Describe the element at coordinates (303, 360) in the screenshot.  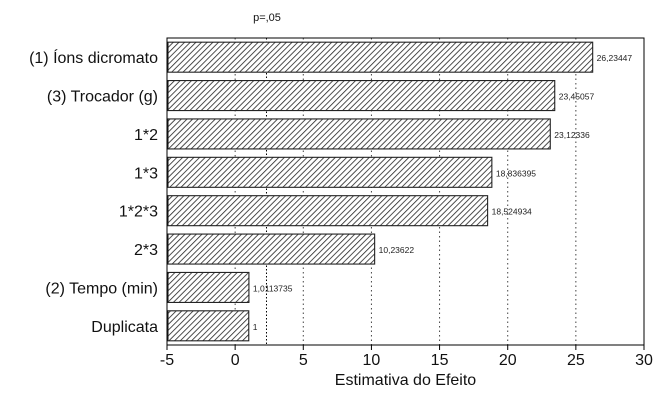
I see `x-tick-label: 5` at that location.